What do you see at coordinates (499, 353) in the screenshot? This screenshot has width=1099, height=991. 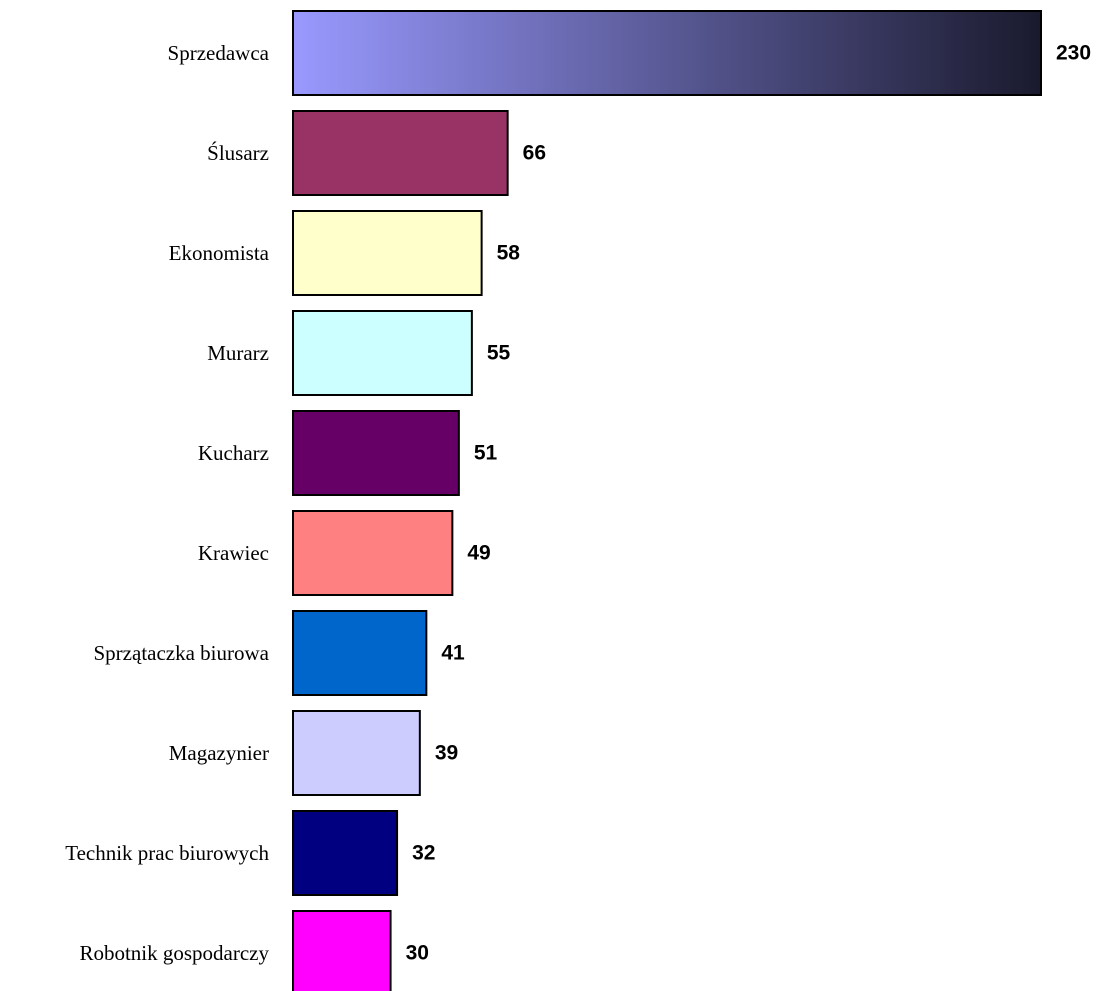 I see `value-label-3: 55` at bounding box center [499, 353].